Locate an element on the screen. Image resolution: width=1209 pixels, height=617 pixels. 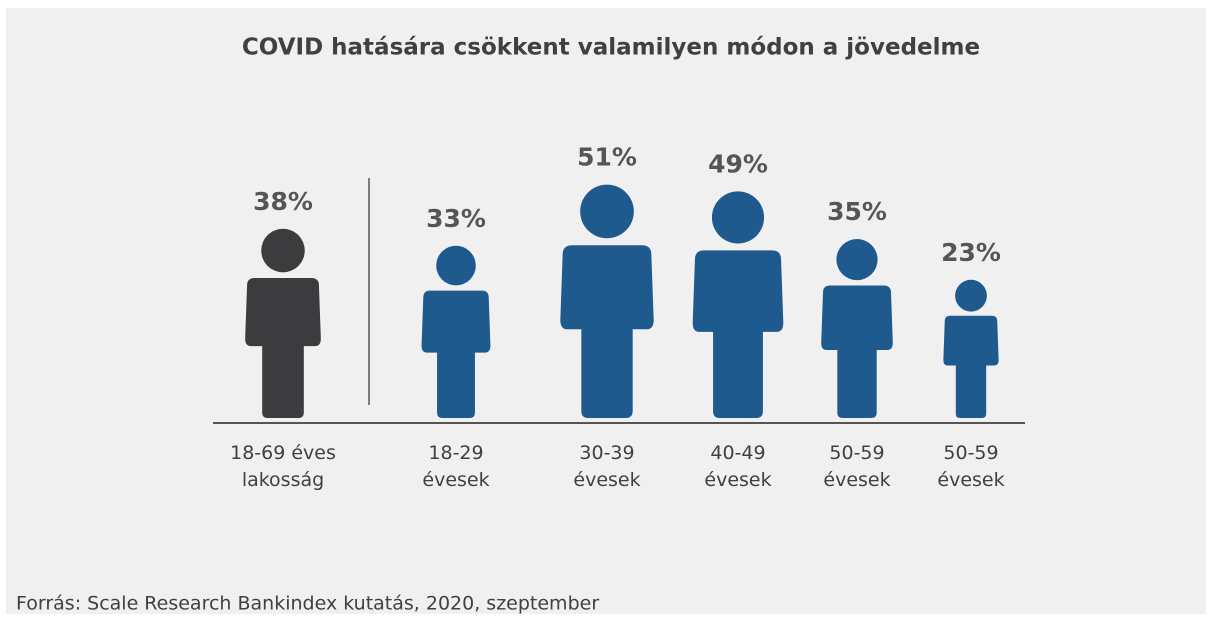
category-label: 40-49 évesek is located at coordinates (738, 466).